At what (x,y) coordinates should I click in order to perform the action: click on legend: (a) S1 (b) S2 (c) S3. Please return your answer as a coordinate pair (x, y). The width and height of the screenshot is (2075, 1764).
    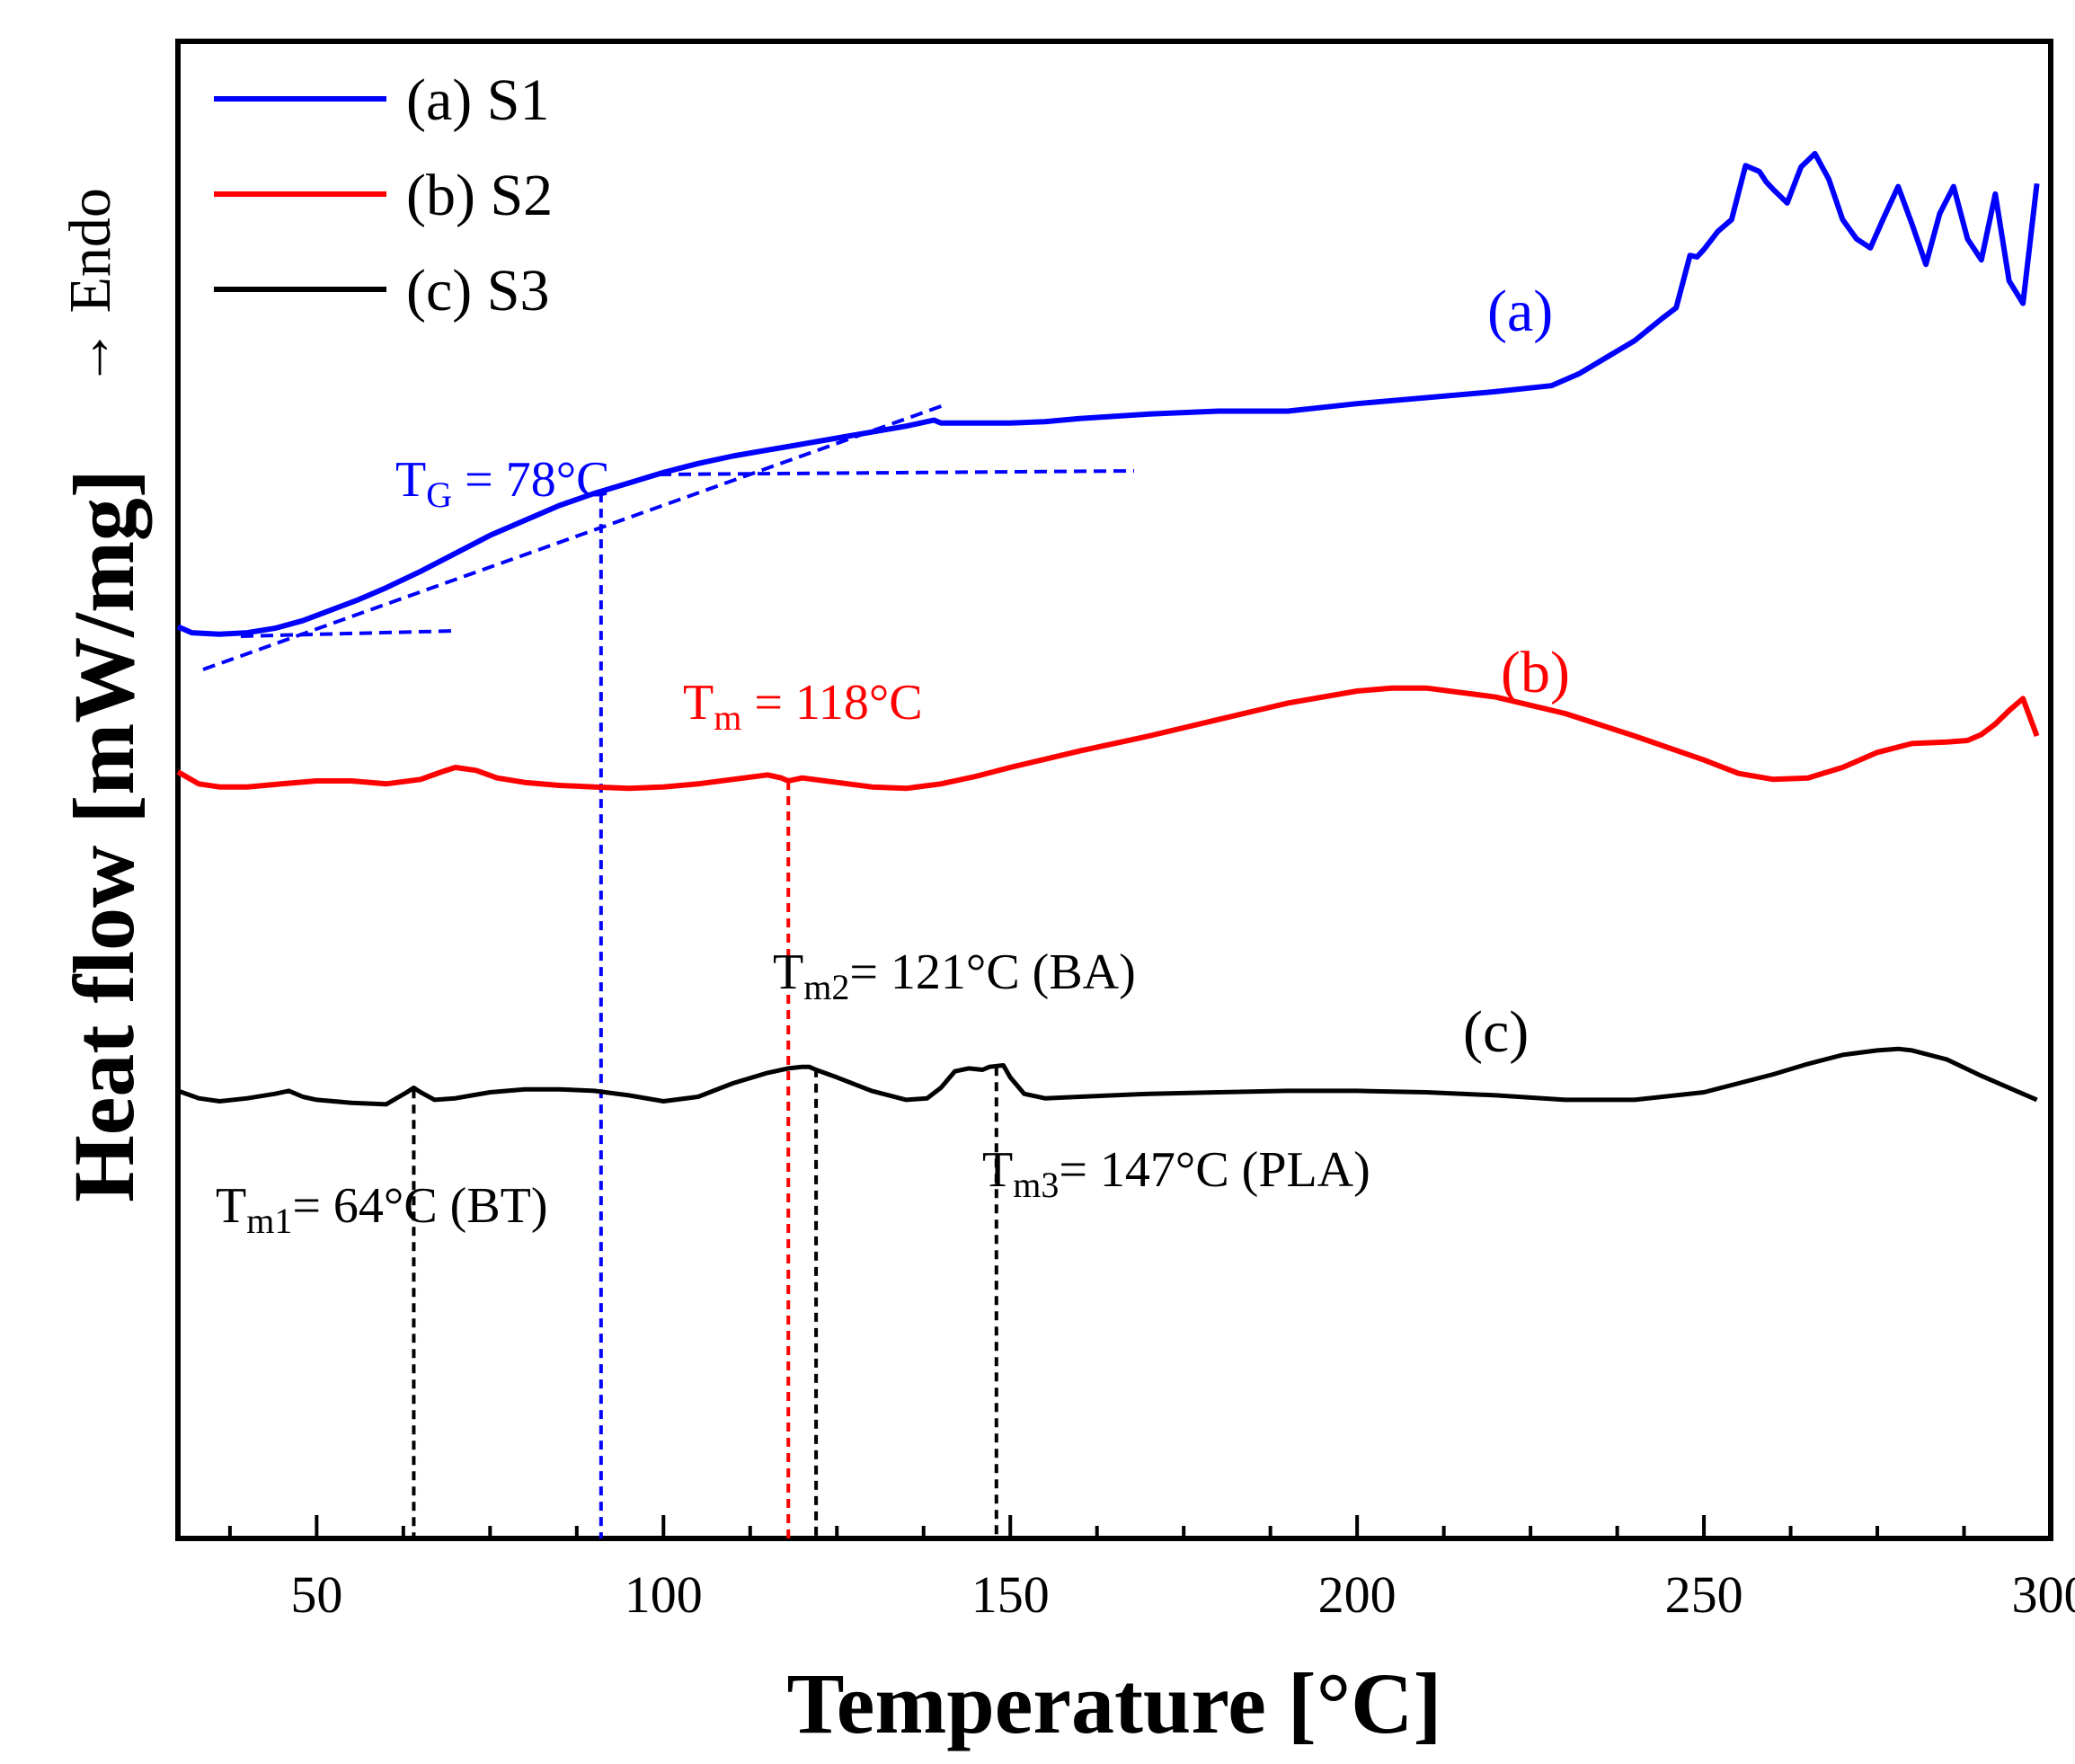
    Looking at the image, I should click on (383, 196).